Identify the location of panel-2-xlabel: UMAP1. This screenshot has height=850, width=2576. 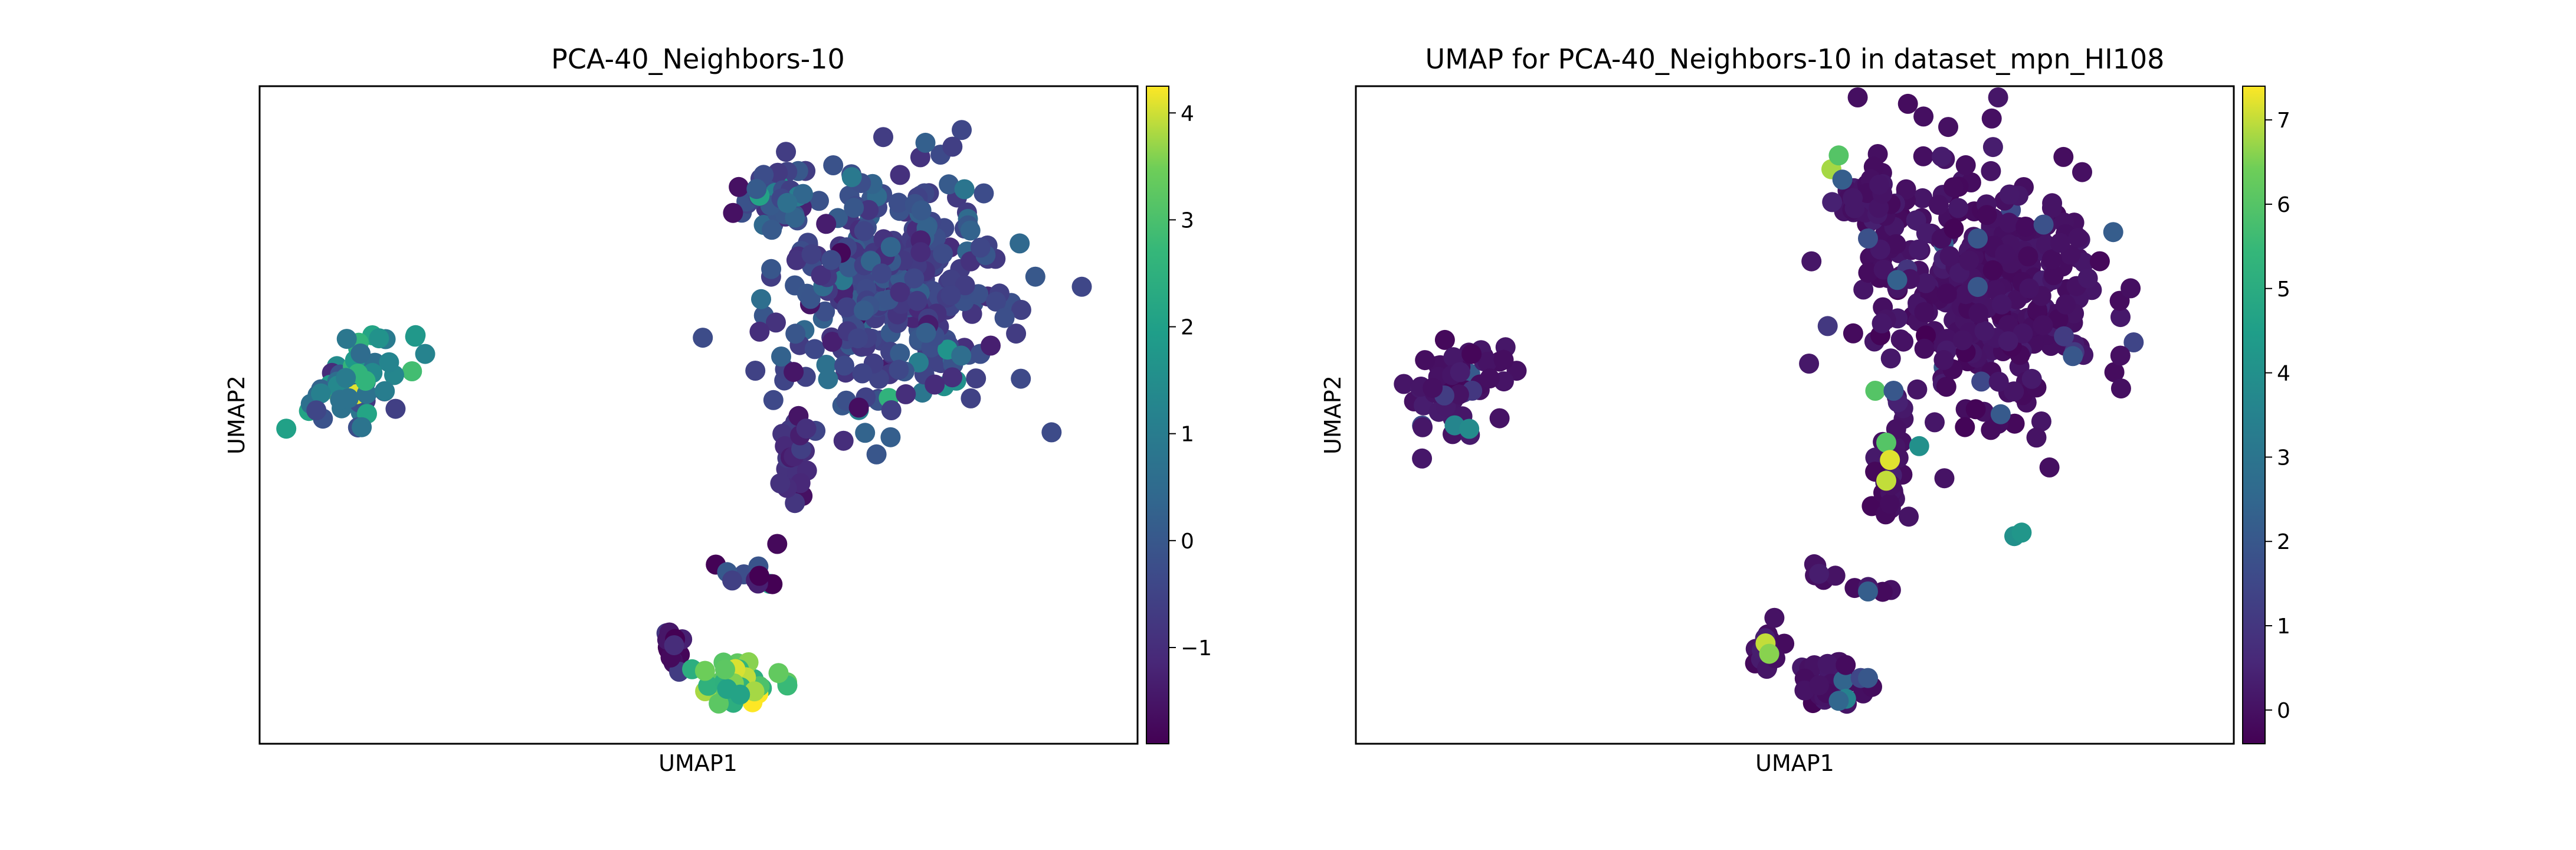
(1794, 763).